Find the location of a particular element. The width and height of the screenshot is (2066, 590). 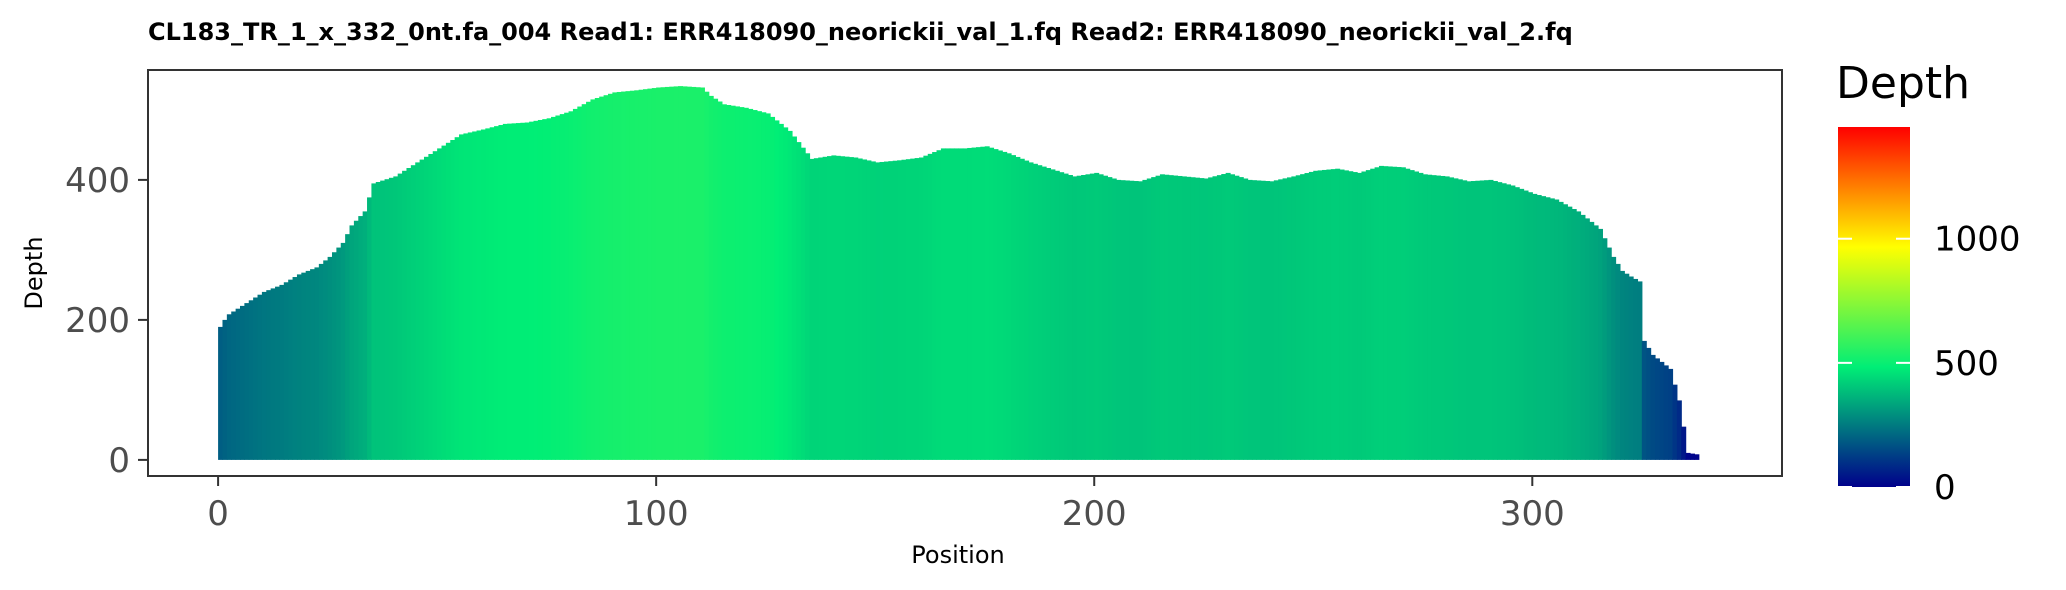

x-tick-label: 200 is located at coordinates (1094, 514).